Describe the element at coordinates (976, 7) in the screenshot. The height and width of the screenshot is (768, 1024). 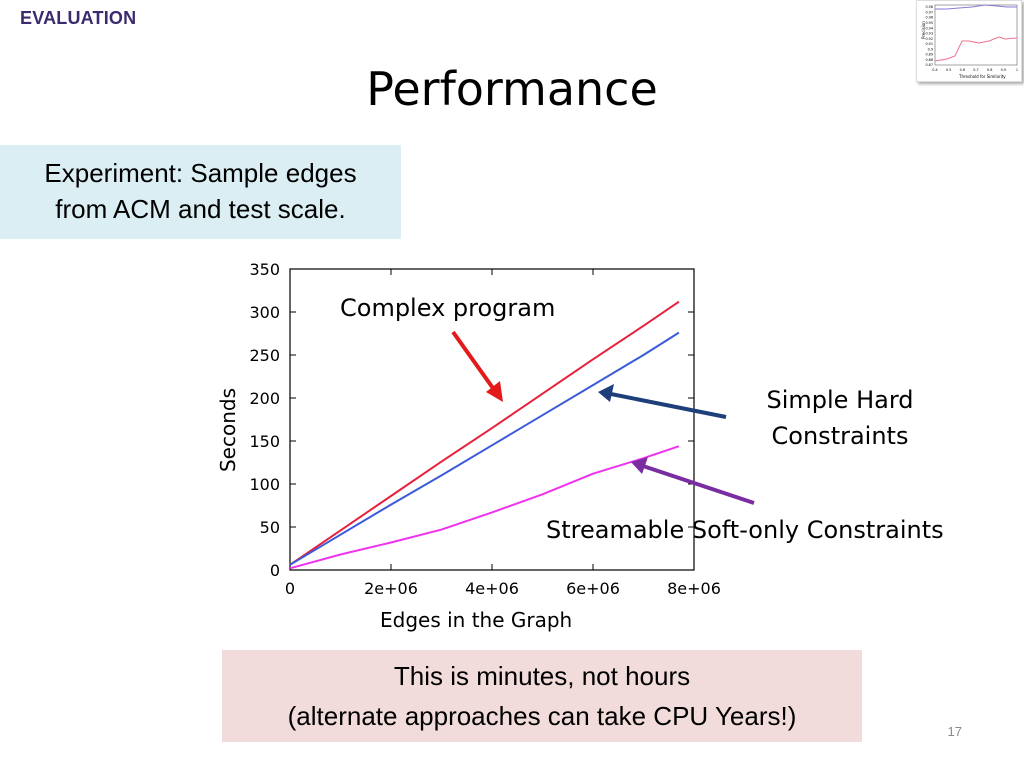
I see `thumbnail-blue-line` at that location.